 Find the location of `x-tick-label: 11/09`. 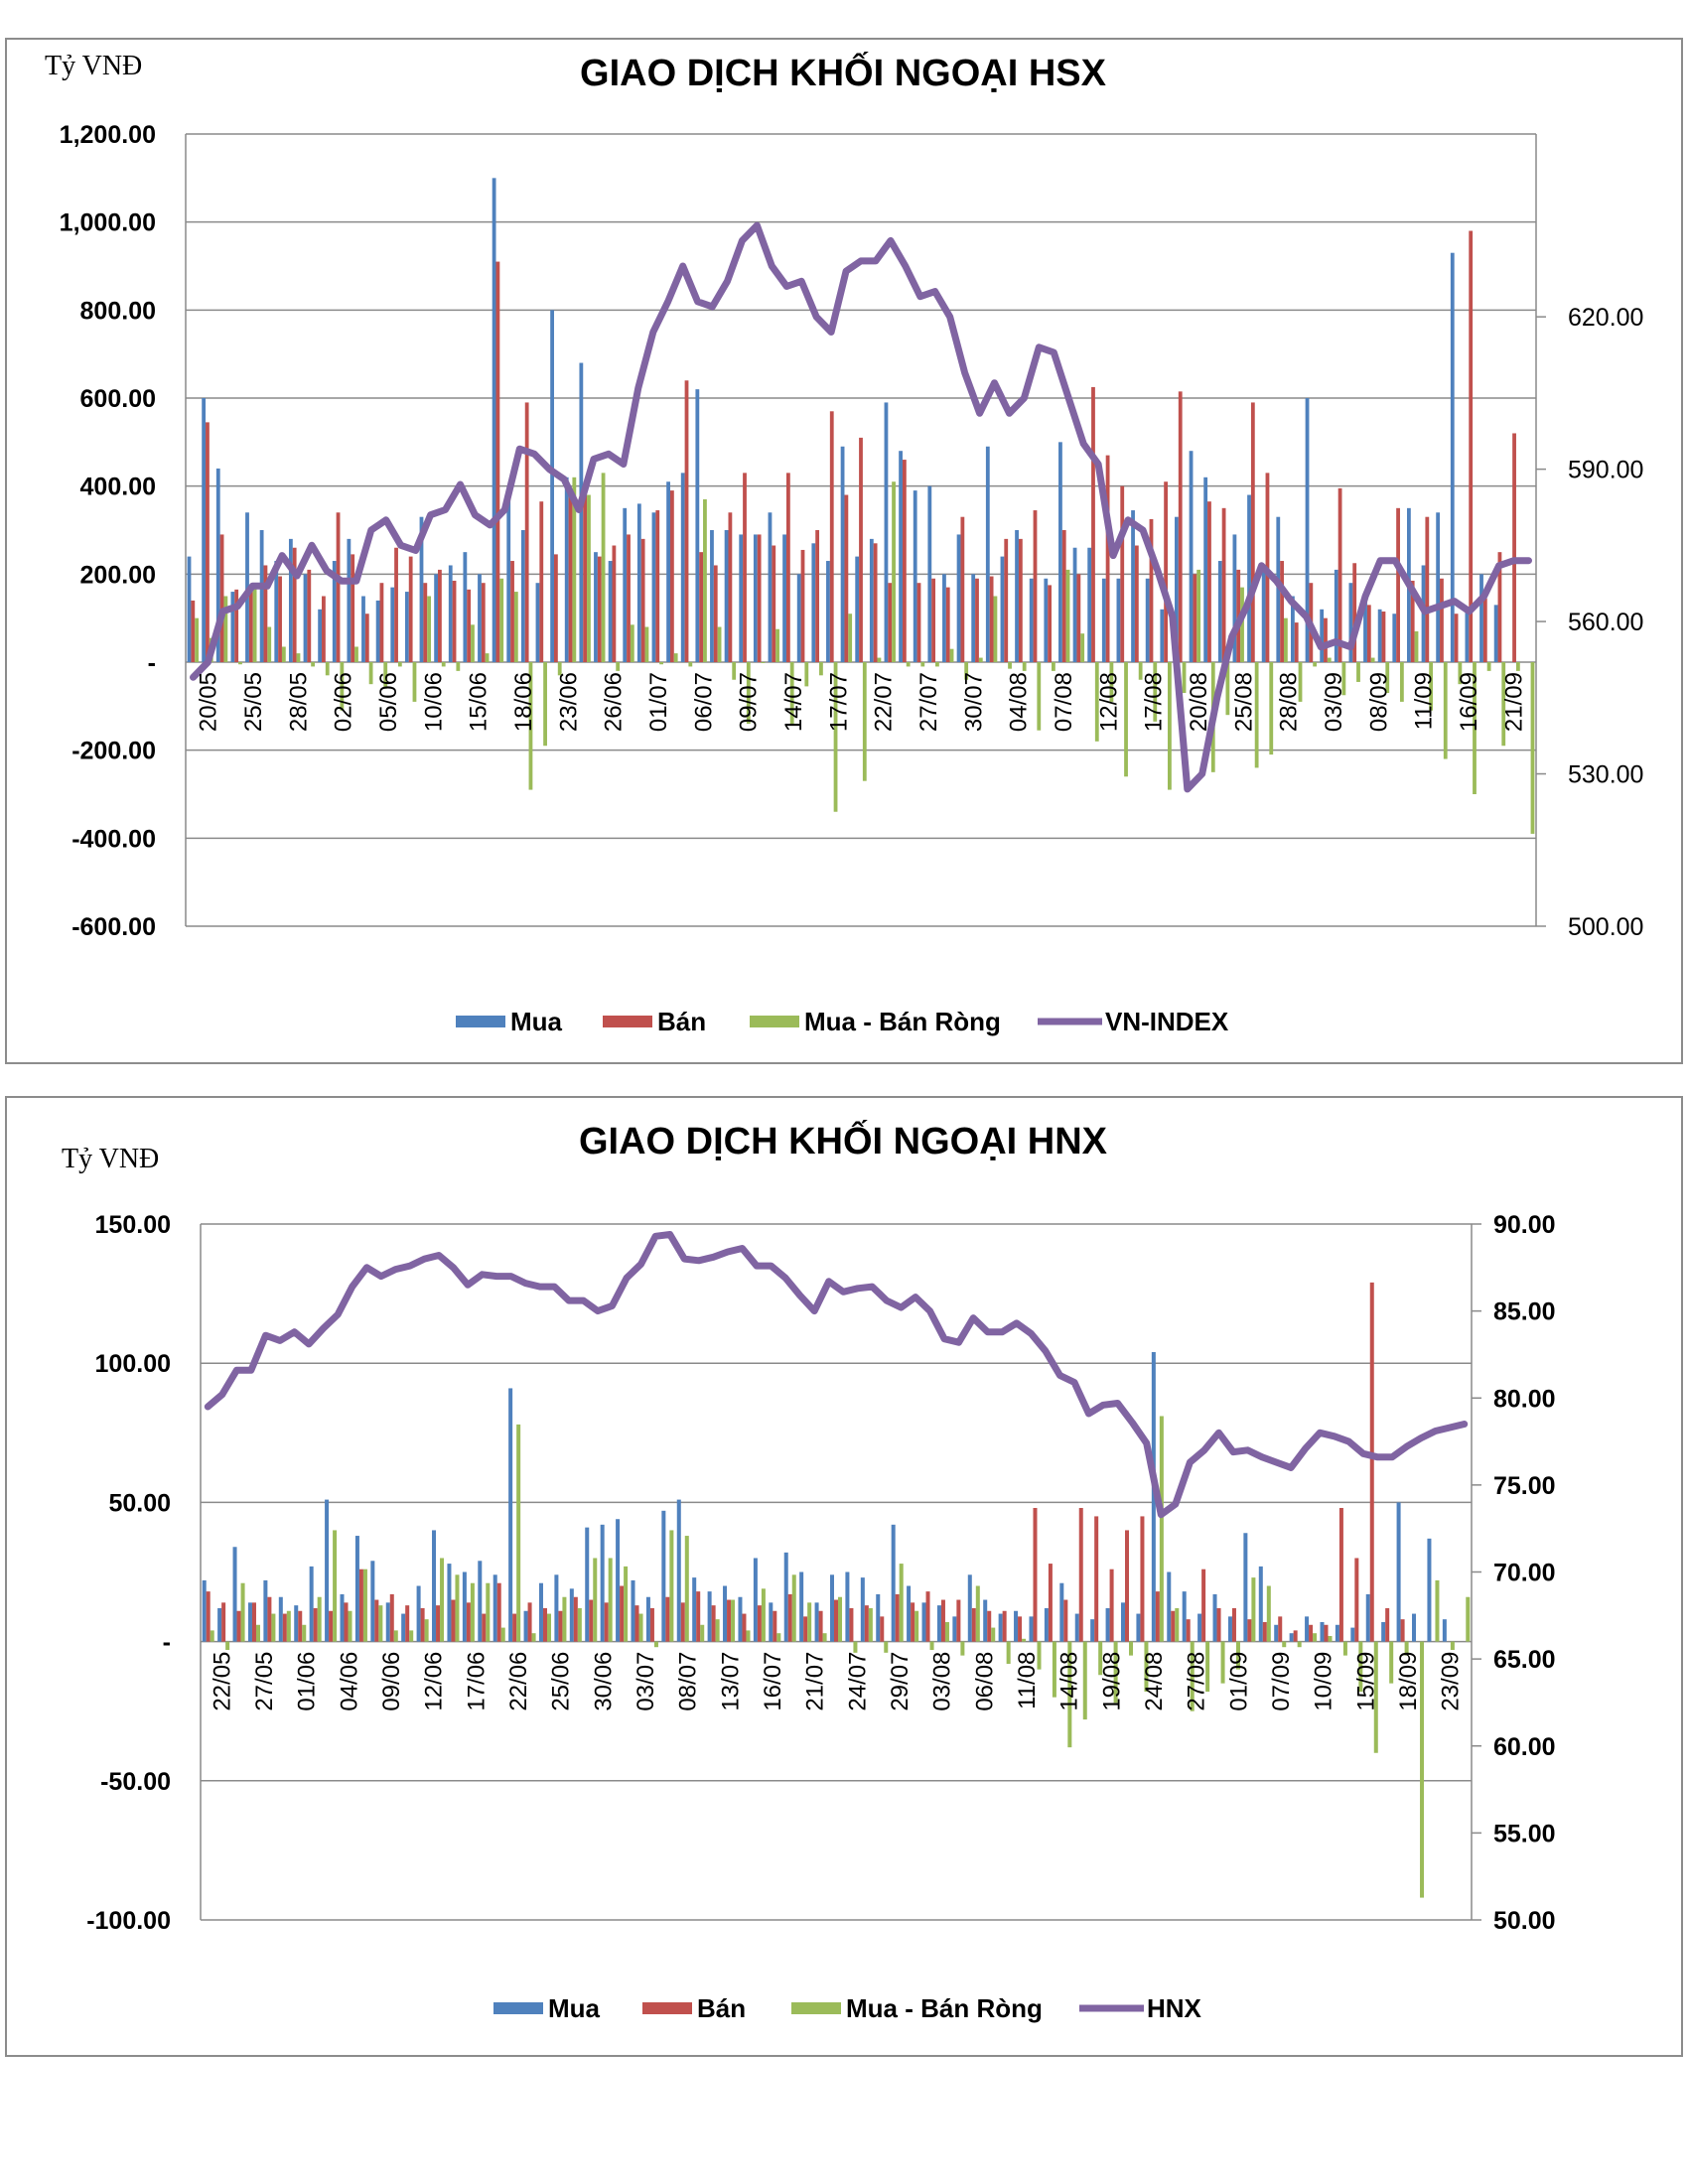

x-tick-label: 11/09 is located at coordinates (1424, 701).